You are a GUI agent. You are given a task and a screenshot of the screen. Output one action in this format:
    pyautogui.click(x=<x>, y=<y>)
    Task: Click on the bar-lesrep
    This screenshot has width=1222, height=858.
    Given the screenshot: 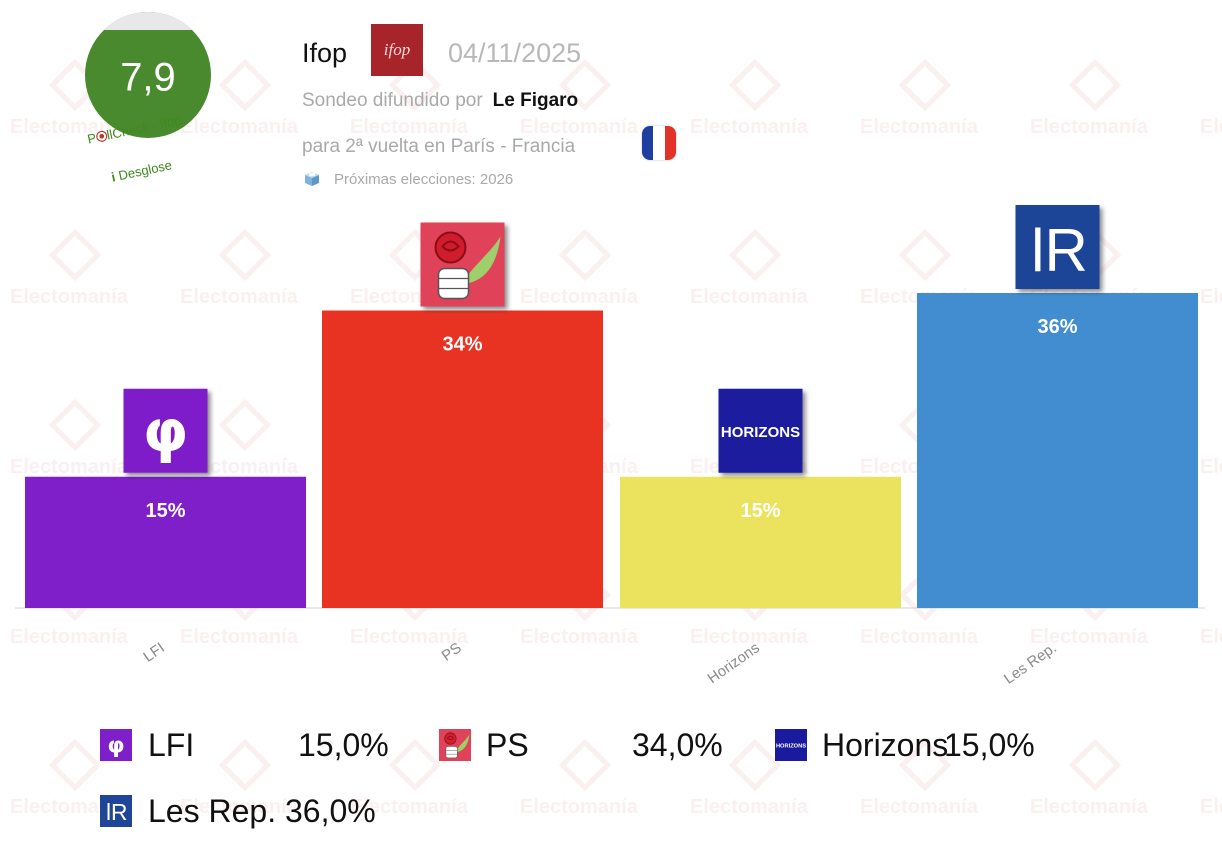 What is the action you would take?
    pyautogui.click(x=1057, y=450)
    